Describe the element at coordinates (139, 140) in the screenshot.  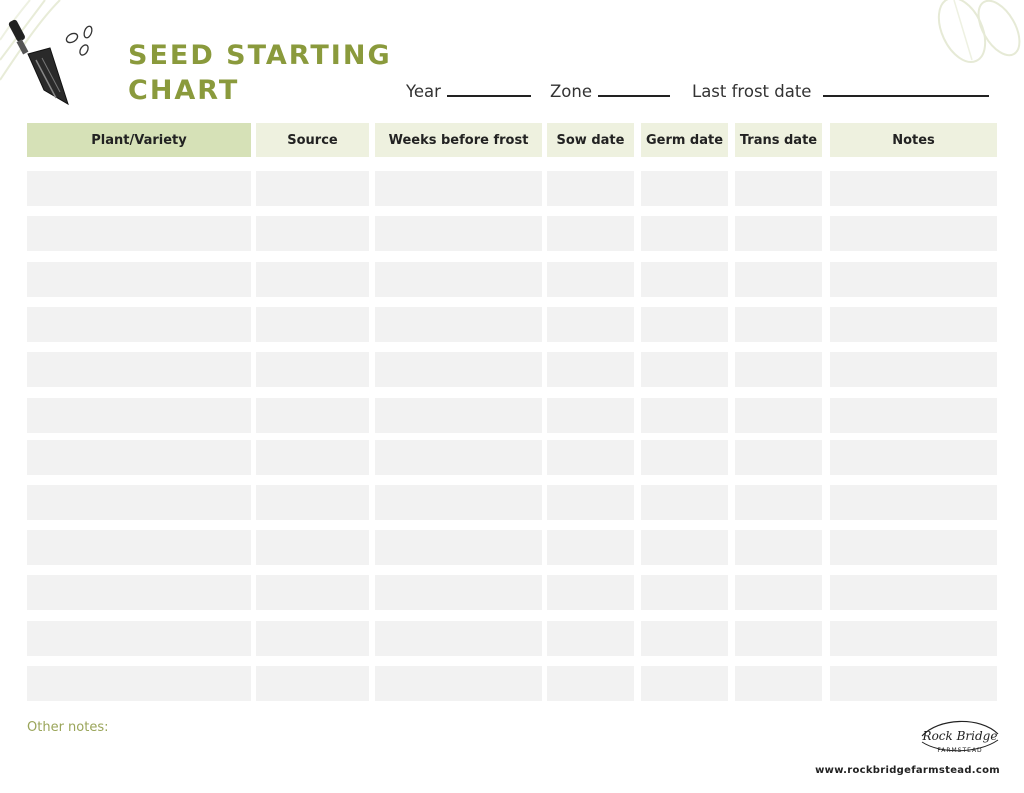
I see `column-header-plant-variety: Plant/Variety` at that location.